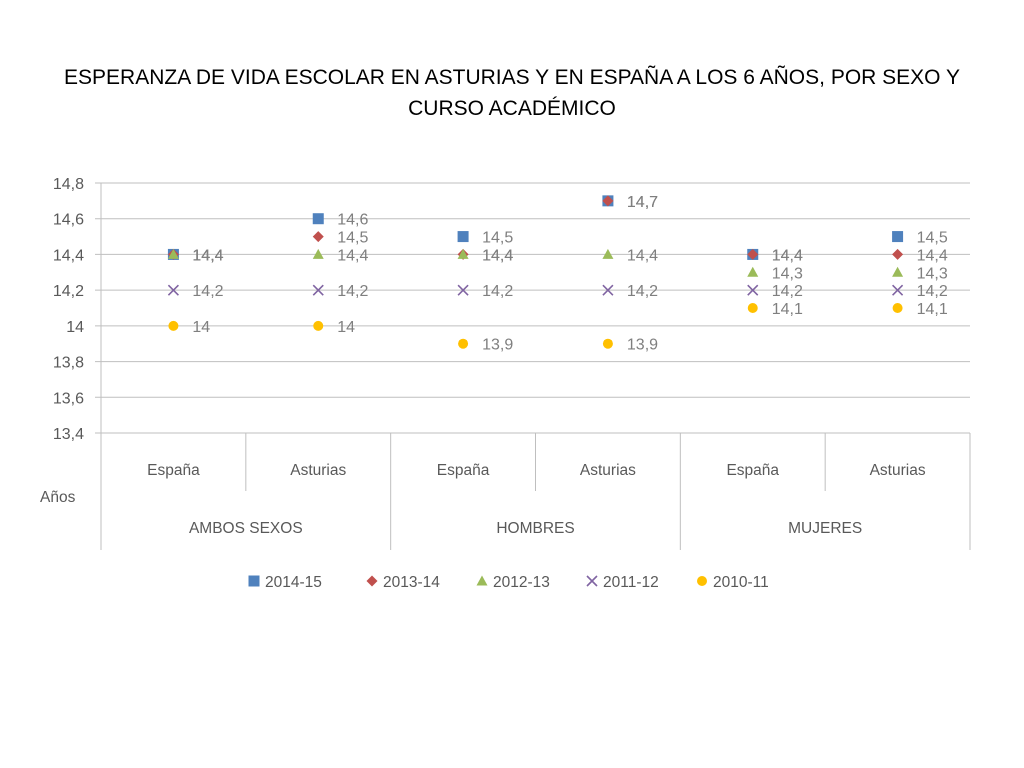  Describe the element at coordinates (75, 327) in the screenshot. I see `y-tick-label: 14` at that location.